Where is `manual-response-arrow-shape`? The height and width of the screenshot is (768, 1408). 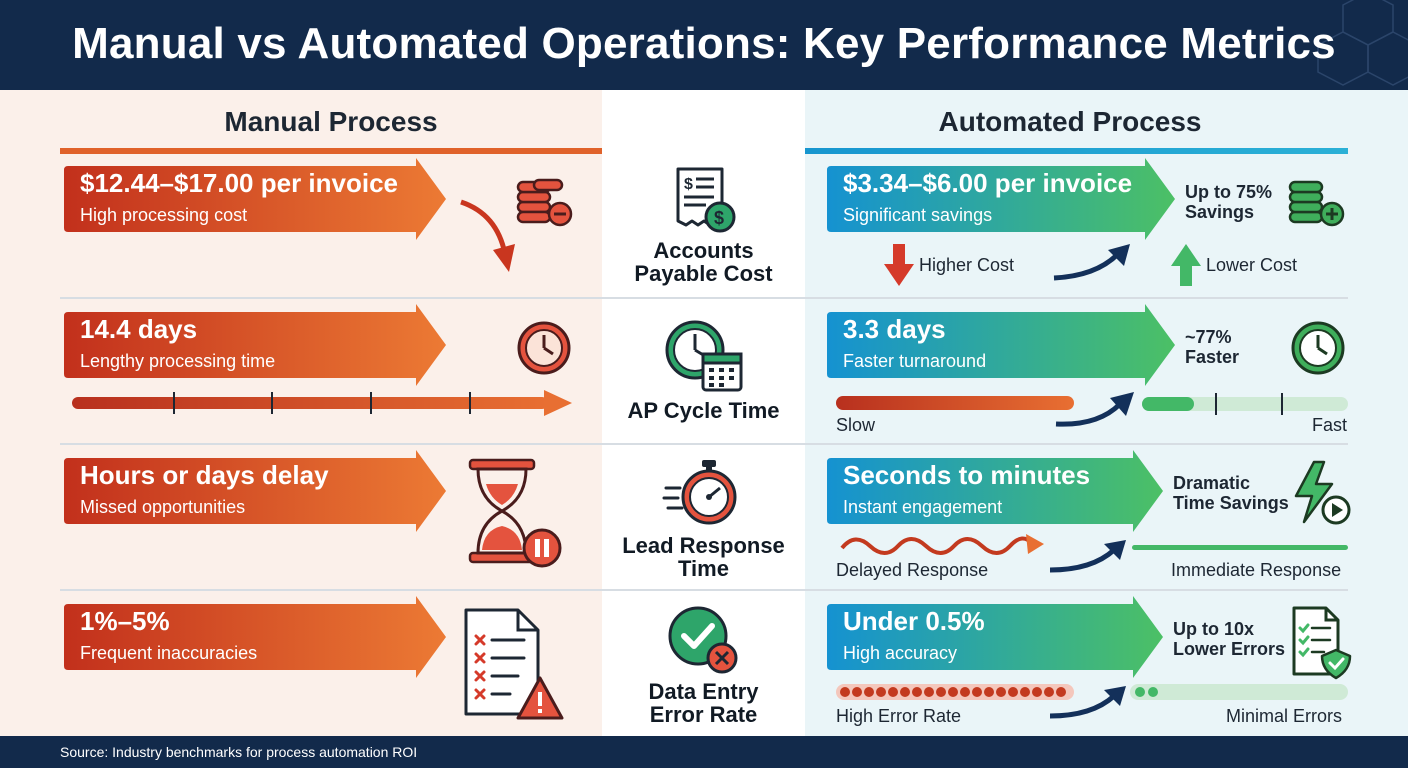
manual-response-arrow-shape is located at coordinates (255, 491).